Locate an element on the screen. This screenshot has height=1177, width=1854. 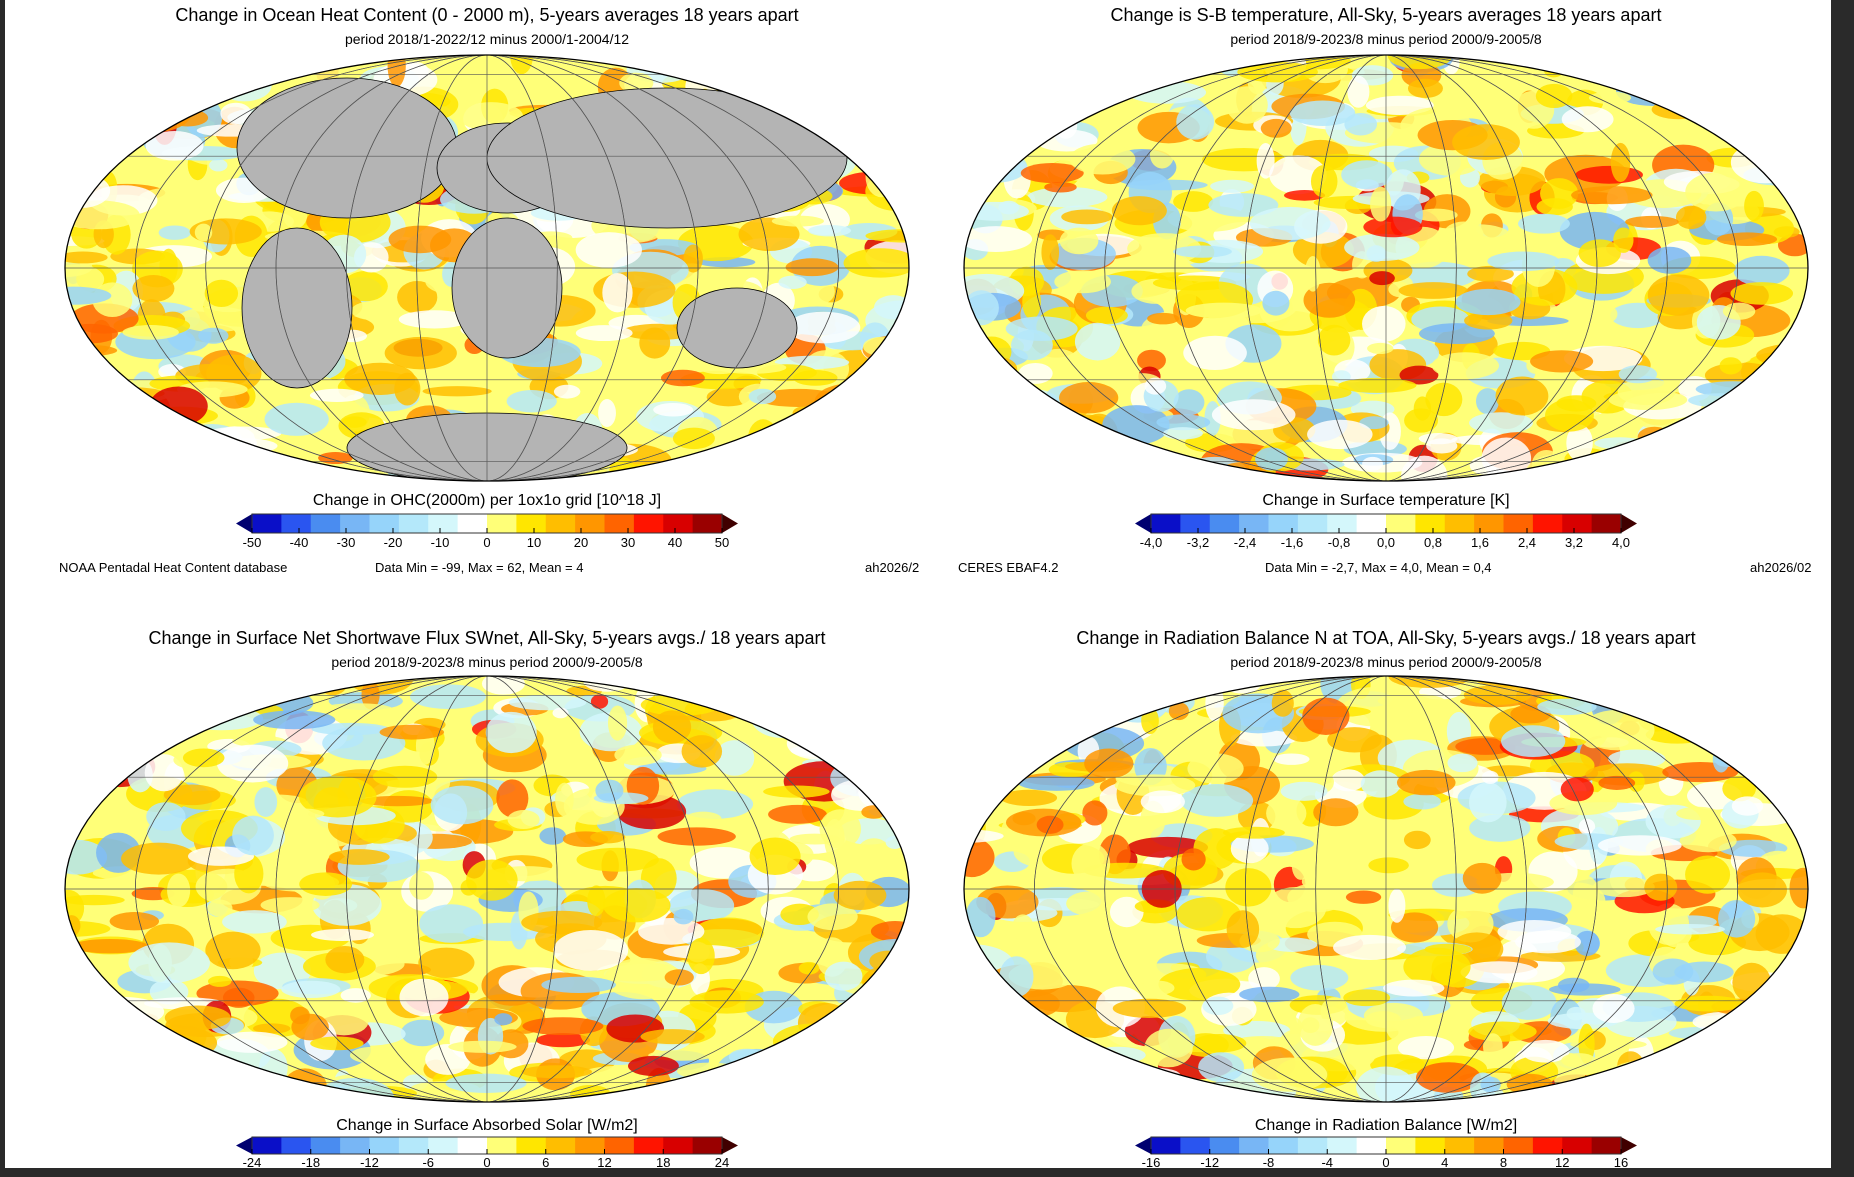
colorbar-tick-label: -30 is located at coordinates (346, 542).